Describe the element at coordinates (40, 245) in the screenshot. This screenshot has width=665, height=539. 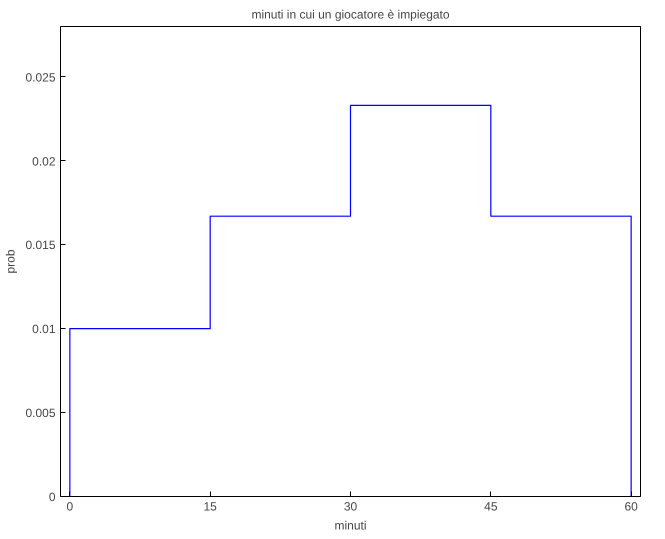
I see `y-tick-label: 0.015` at that location.